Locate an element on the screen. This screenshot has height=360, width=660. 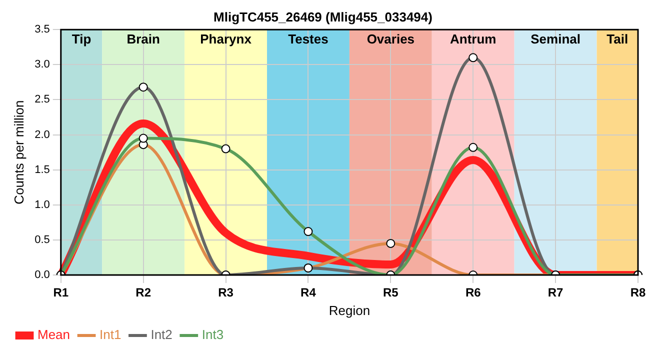
legend-label: Int2 is located at coordinates (161, 334).